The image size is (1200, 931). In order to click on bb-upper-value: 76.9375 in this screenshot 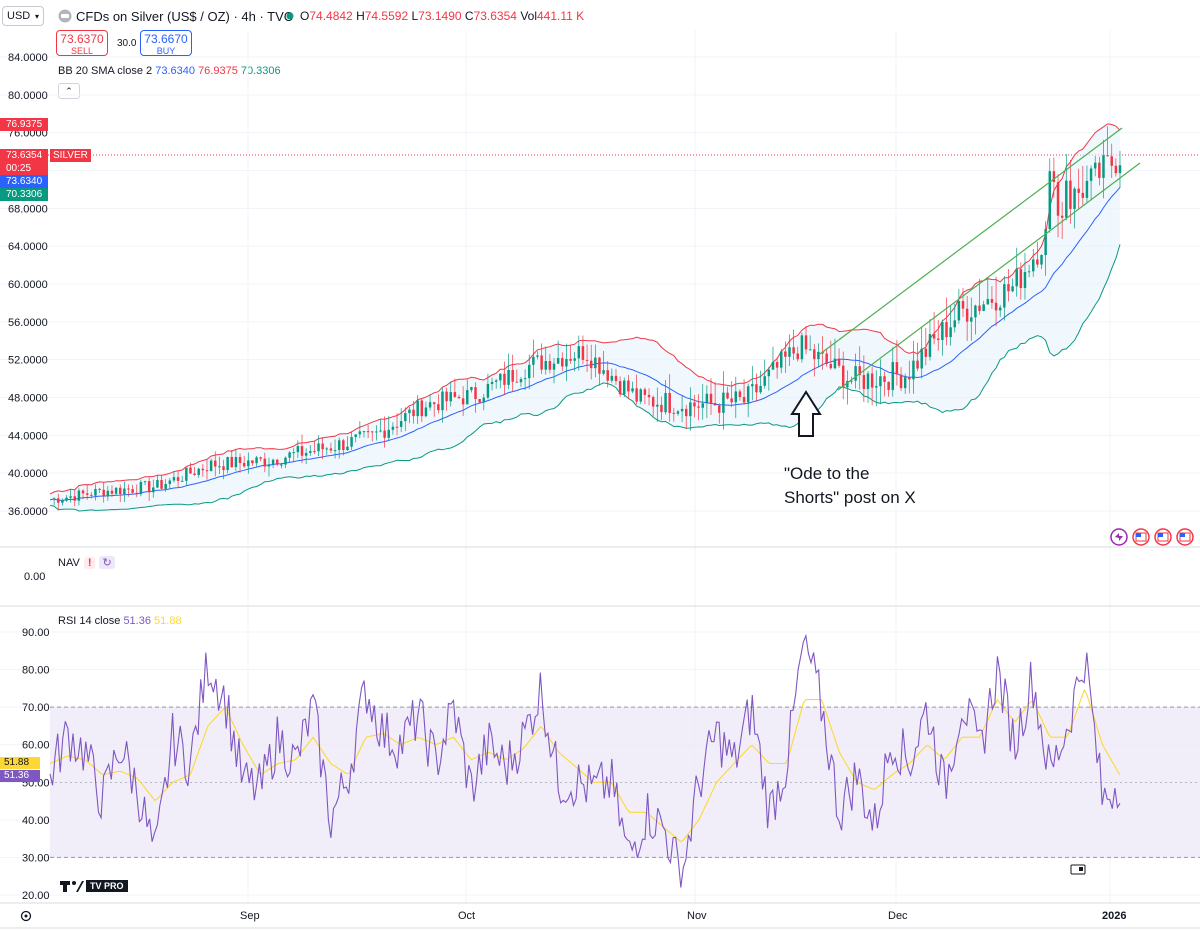, I will do `click(218, 71)`.